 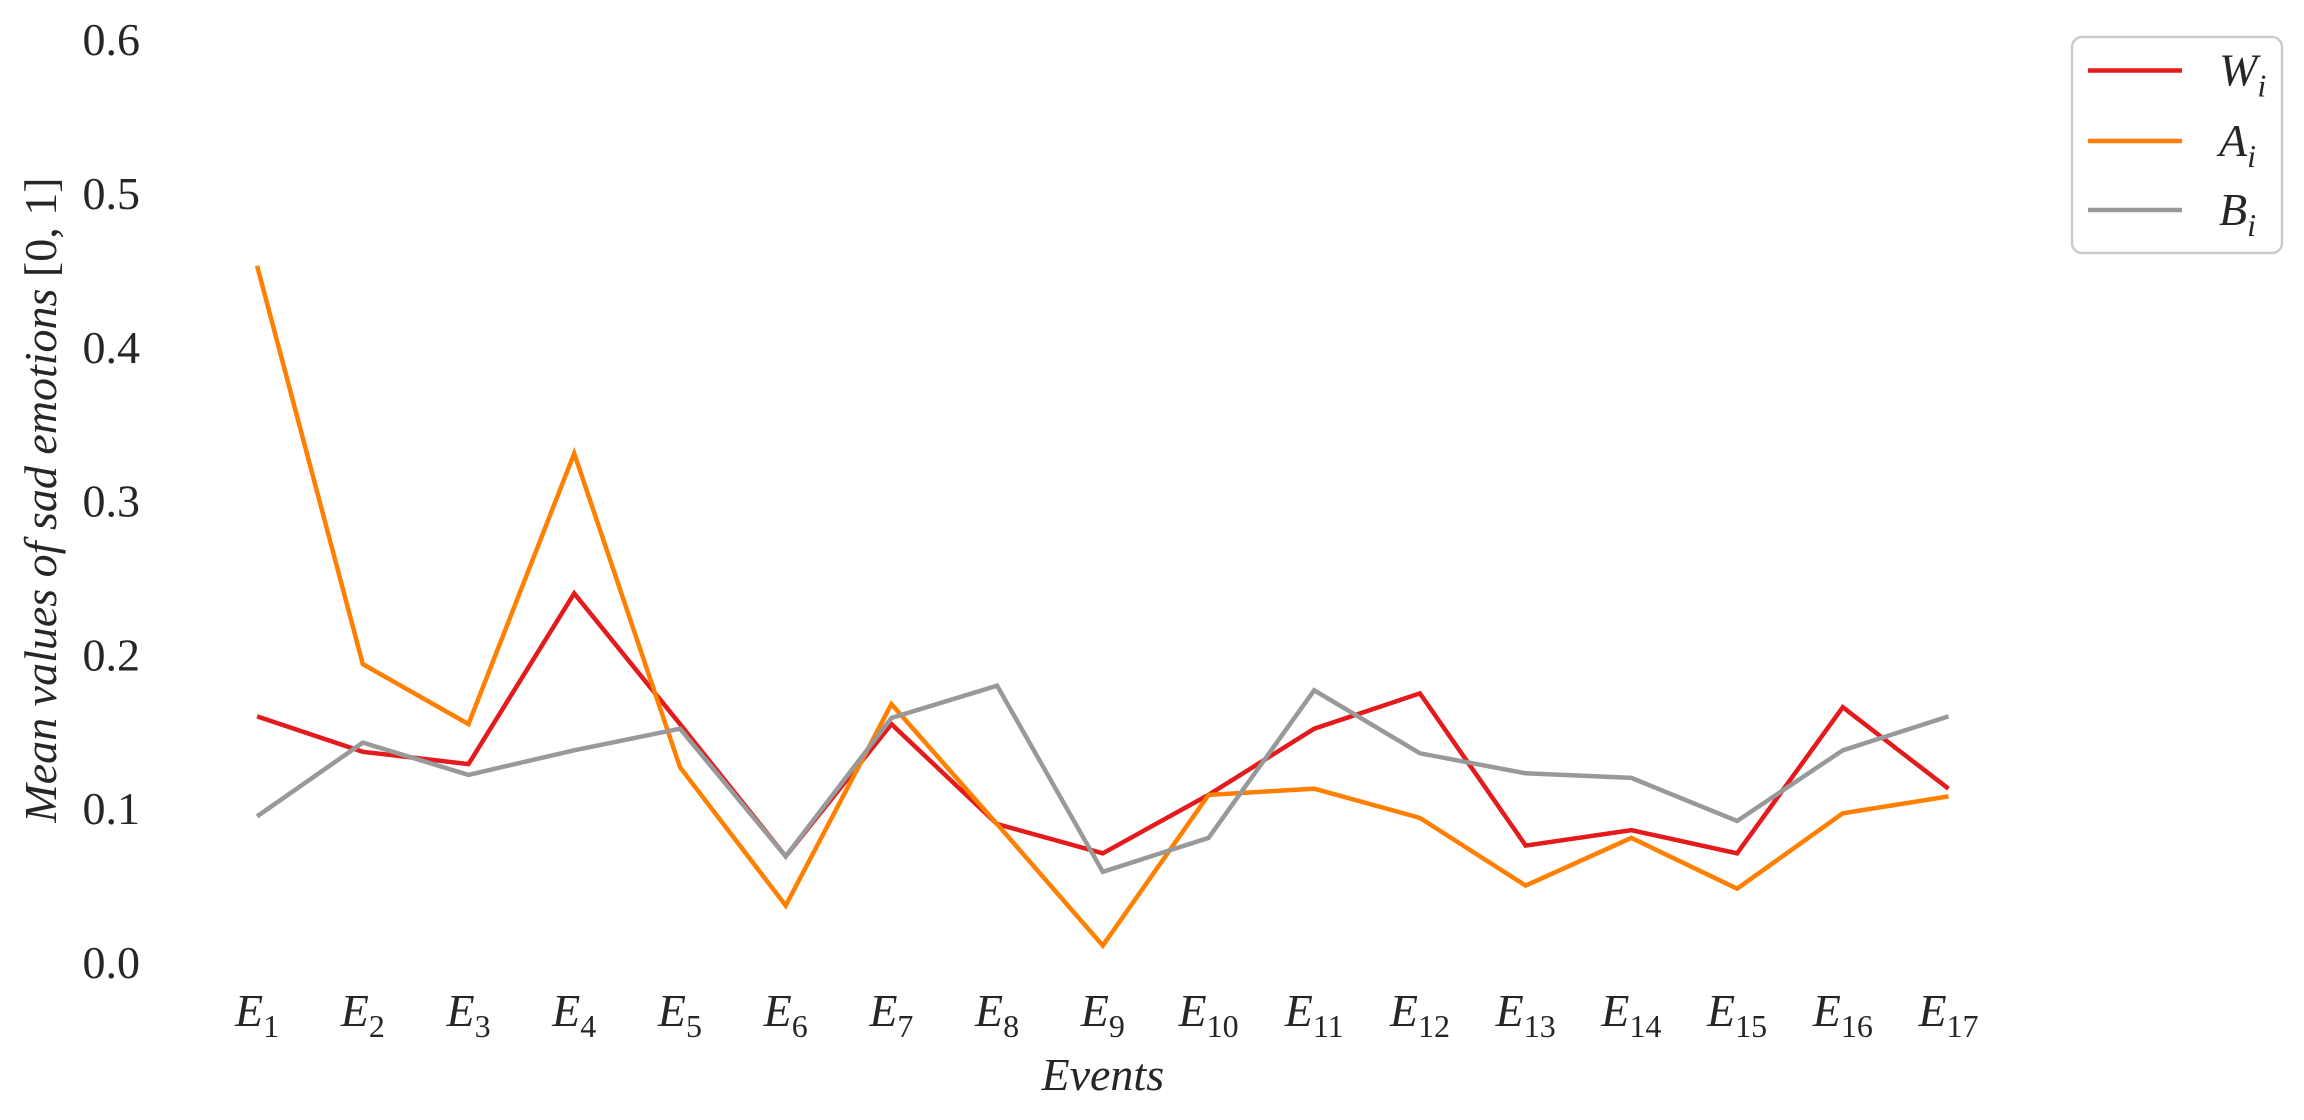 What do you see at coordinates (1207, 1014) in the screenshot?
I see `x-tick-label: E10` at bounding box center [1207, 1014].